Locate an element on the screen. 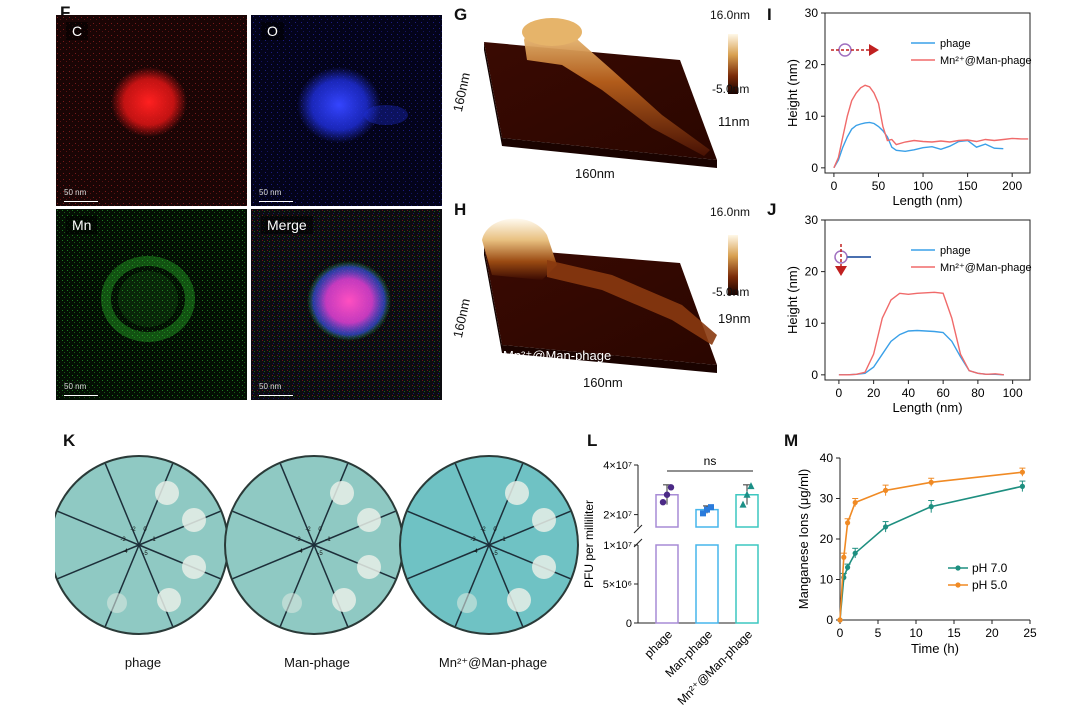 The height and width of the screenshot is (725, 1080). plate-label: phage is located at coordinates (143, 662).